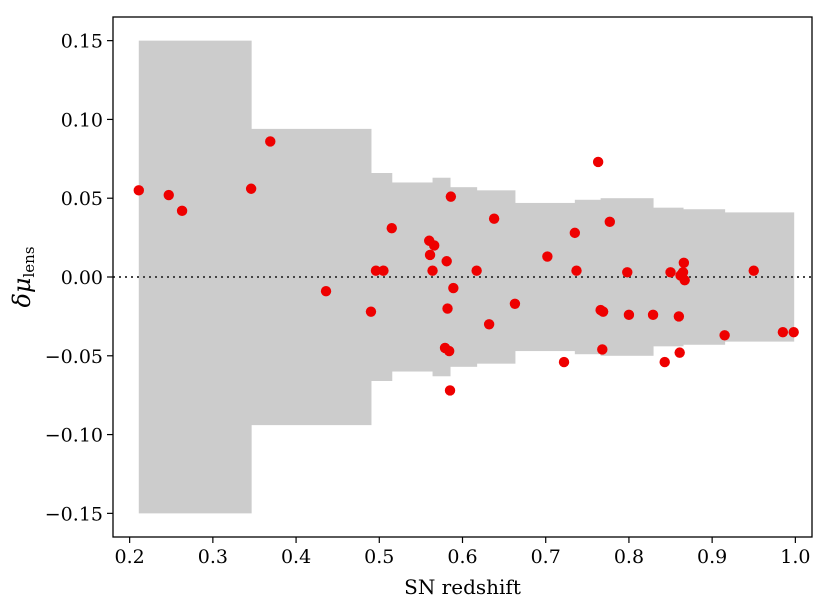  Describe the element at coordinates (82, 42) in the screenshot. I see `y-tick-label: 0.15` at that location.